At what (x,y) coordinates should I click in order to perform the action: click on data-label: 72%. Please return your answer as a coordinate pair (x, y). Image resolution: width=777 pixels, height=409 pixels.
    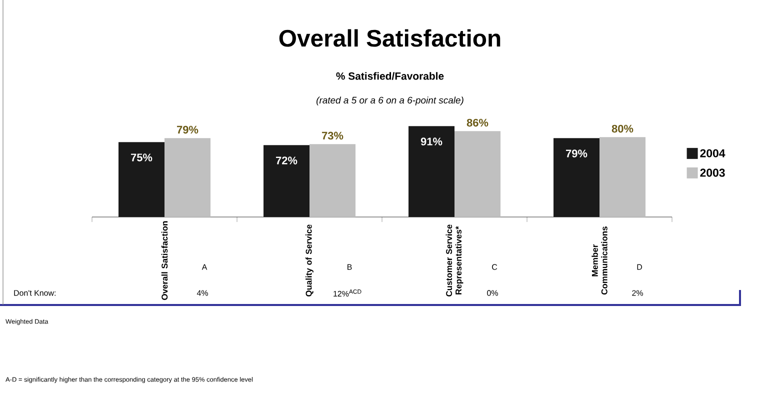
    Looking at the image, I should click on (287, 160).